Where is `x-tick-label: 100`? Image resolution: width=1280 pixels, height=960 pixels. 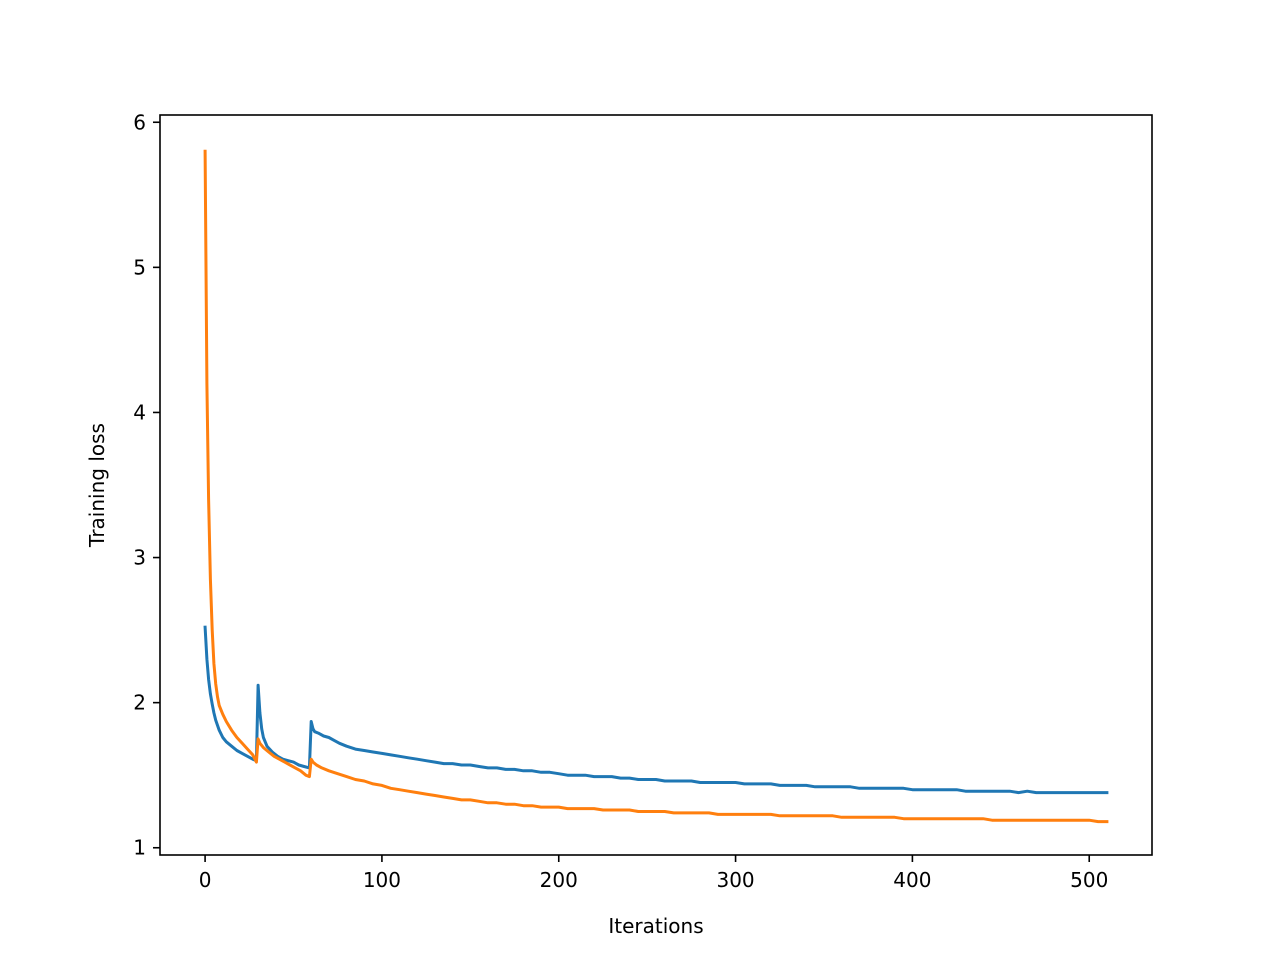 x-tick-label: 100 is located at coordinates (382, 880).